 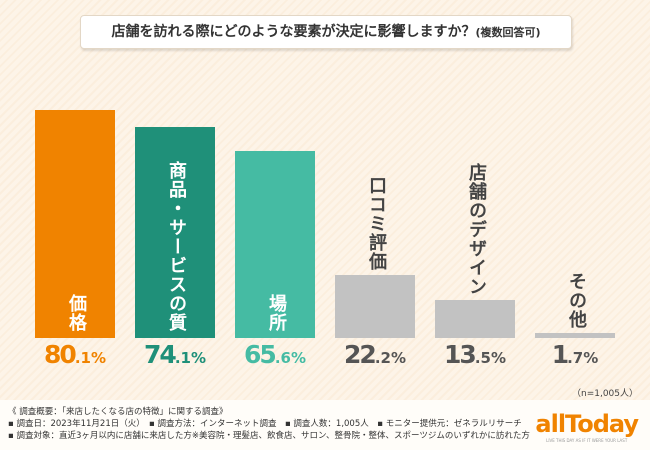 What do you see at coordinates (275, 354) in the screenshot?
I see `value-label: 65.6%` at bounding box center [275, 354].